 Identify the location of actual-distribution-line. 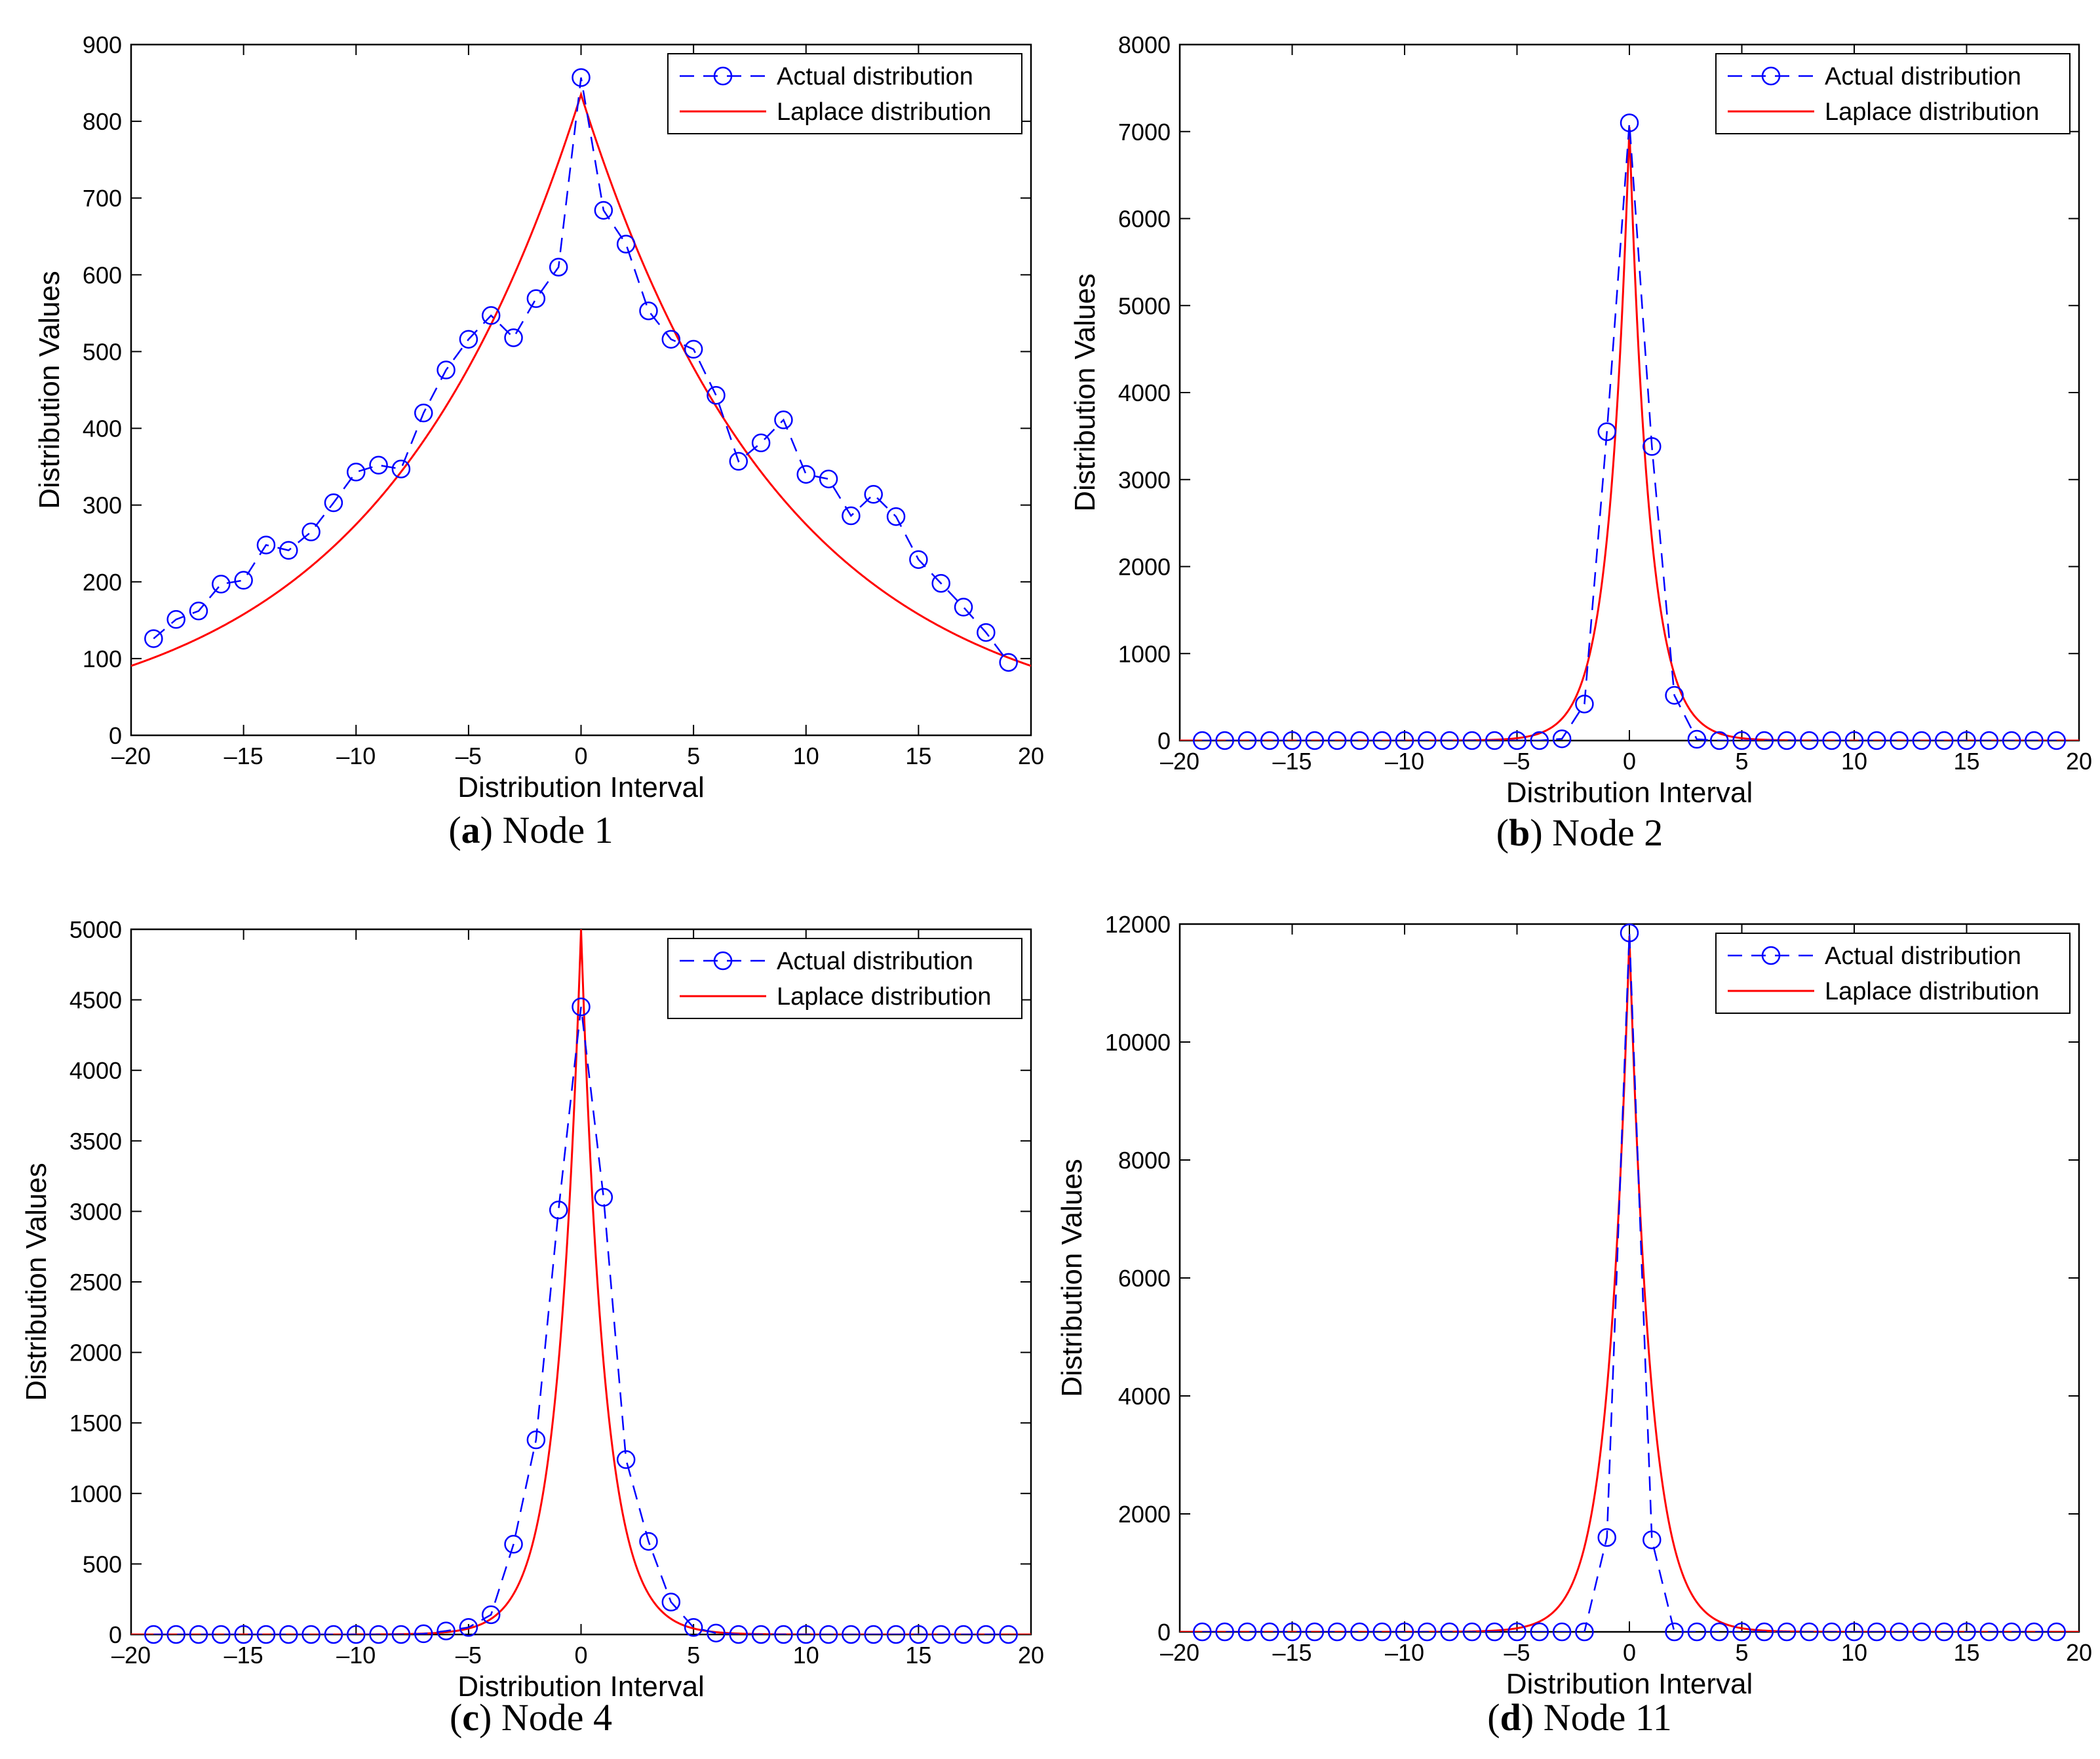
(581, 370).